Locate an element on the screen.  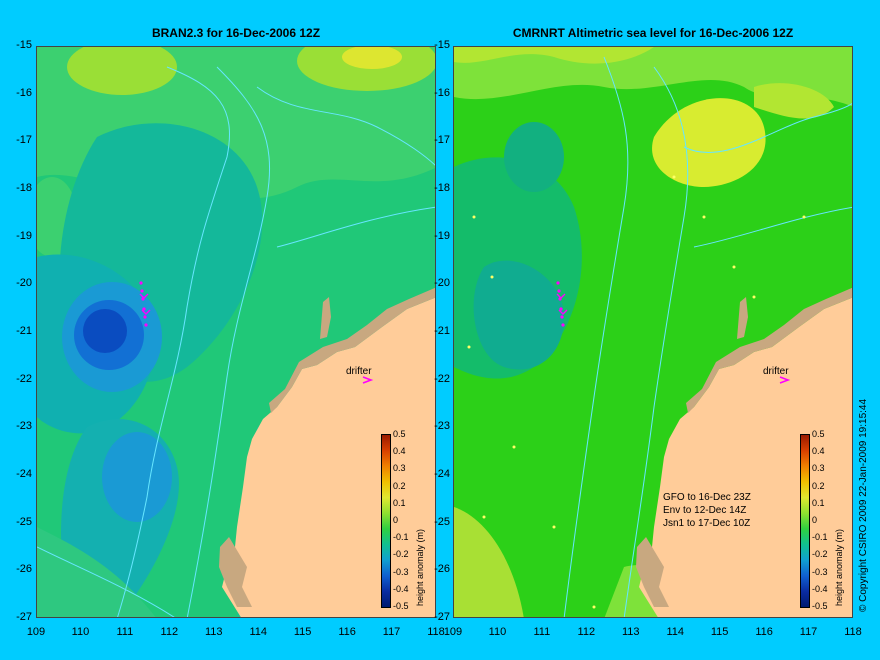
drifter-track-right is located at coordinates (562, 304).